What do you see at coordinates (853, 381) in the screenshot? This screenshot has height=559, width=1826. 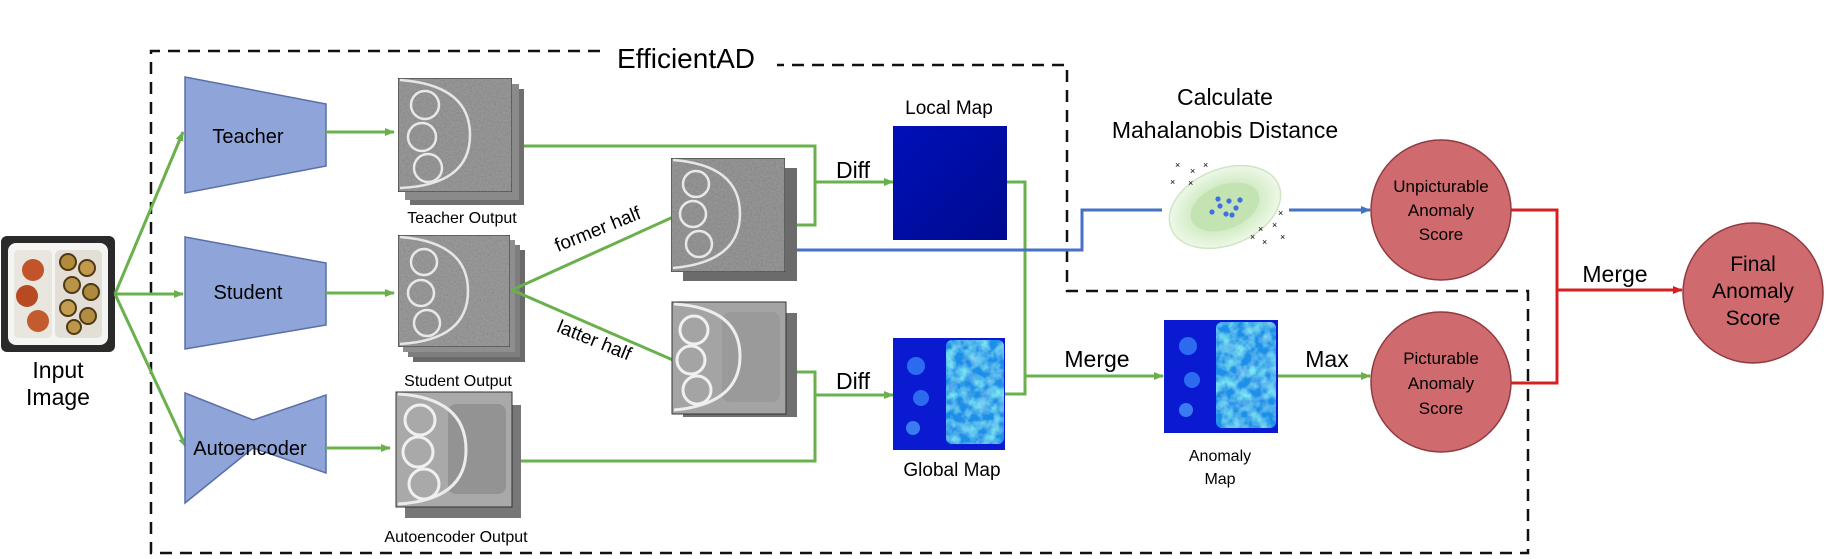 I see `diff-bottom-label: Diff` at bounding box center [853, 381].